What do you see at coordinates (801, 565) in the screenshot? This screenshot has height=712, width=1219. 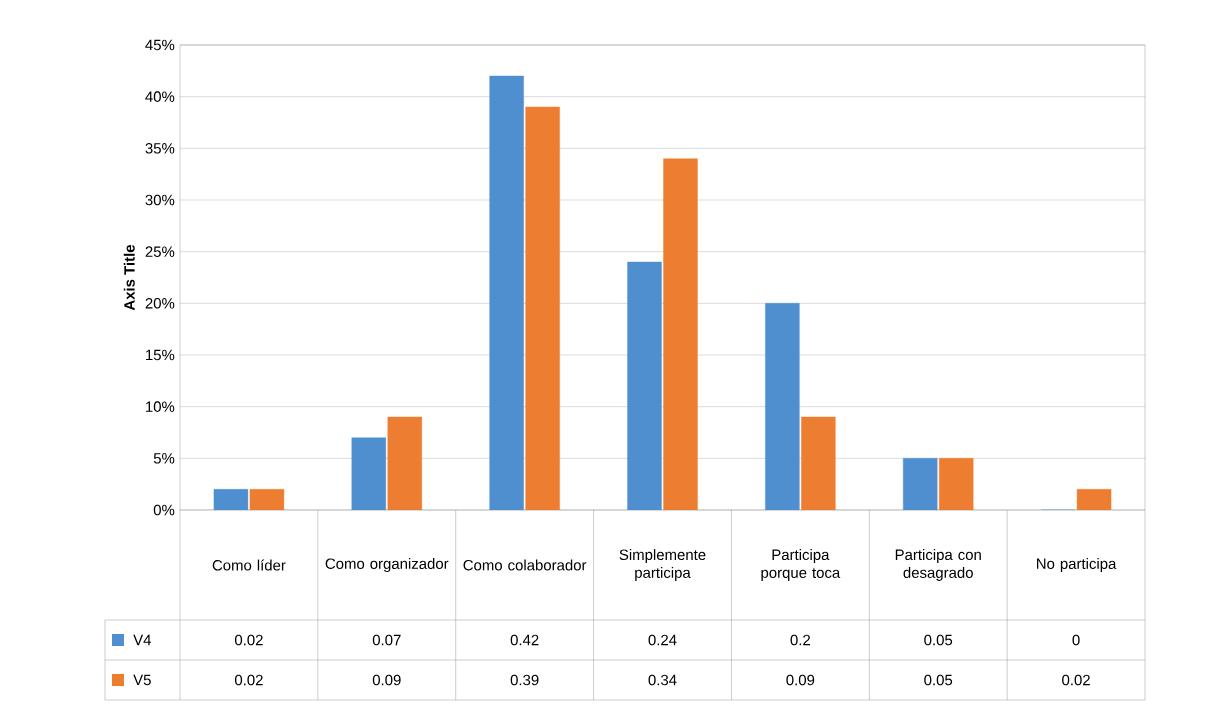 I see `x-tick-label: Participa porque toca` at bounding box center [801, 565].